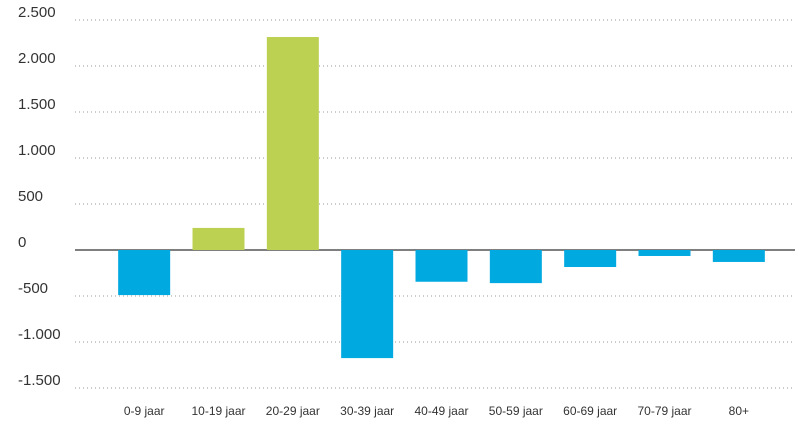 The image size is (806, 423). I want to click on y-tick-label: 500, so click(30, 196).